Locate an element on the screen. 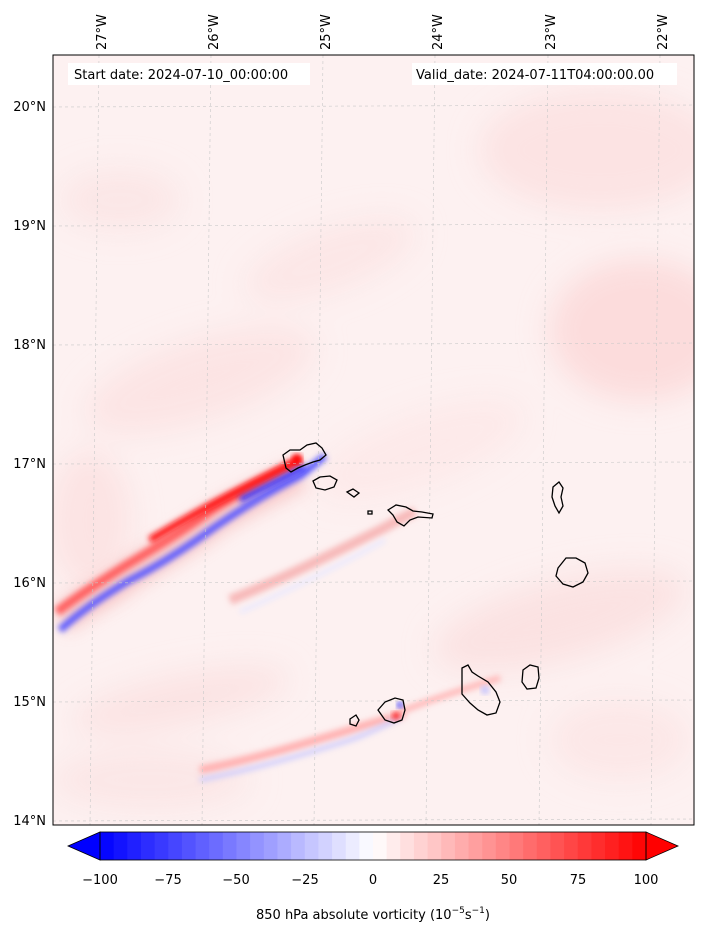 This screenshot has height=936, width=703. colorbar-label-exp2: −1 is located at coordinates (478, 911).